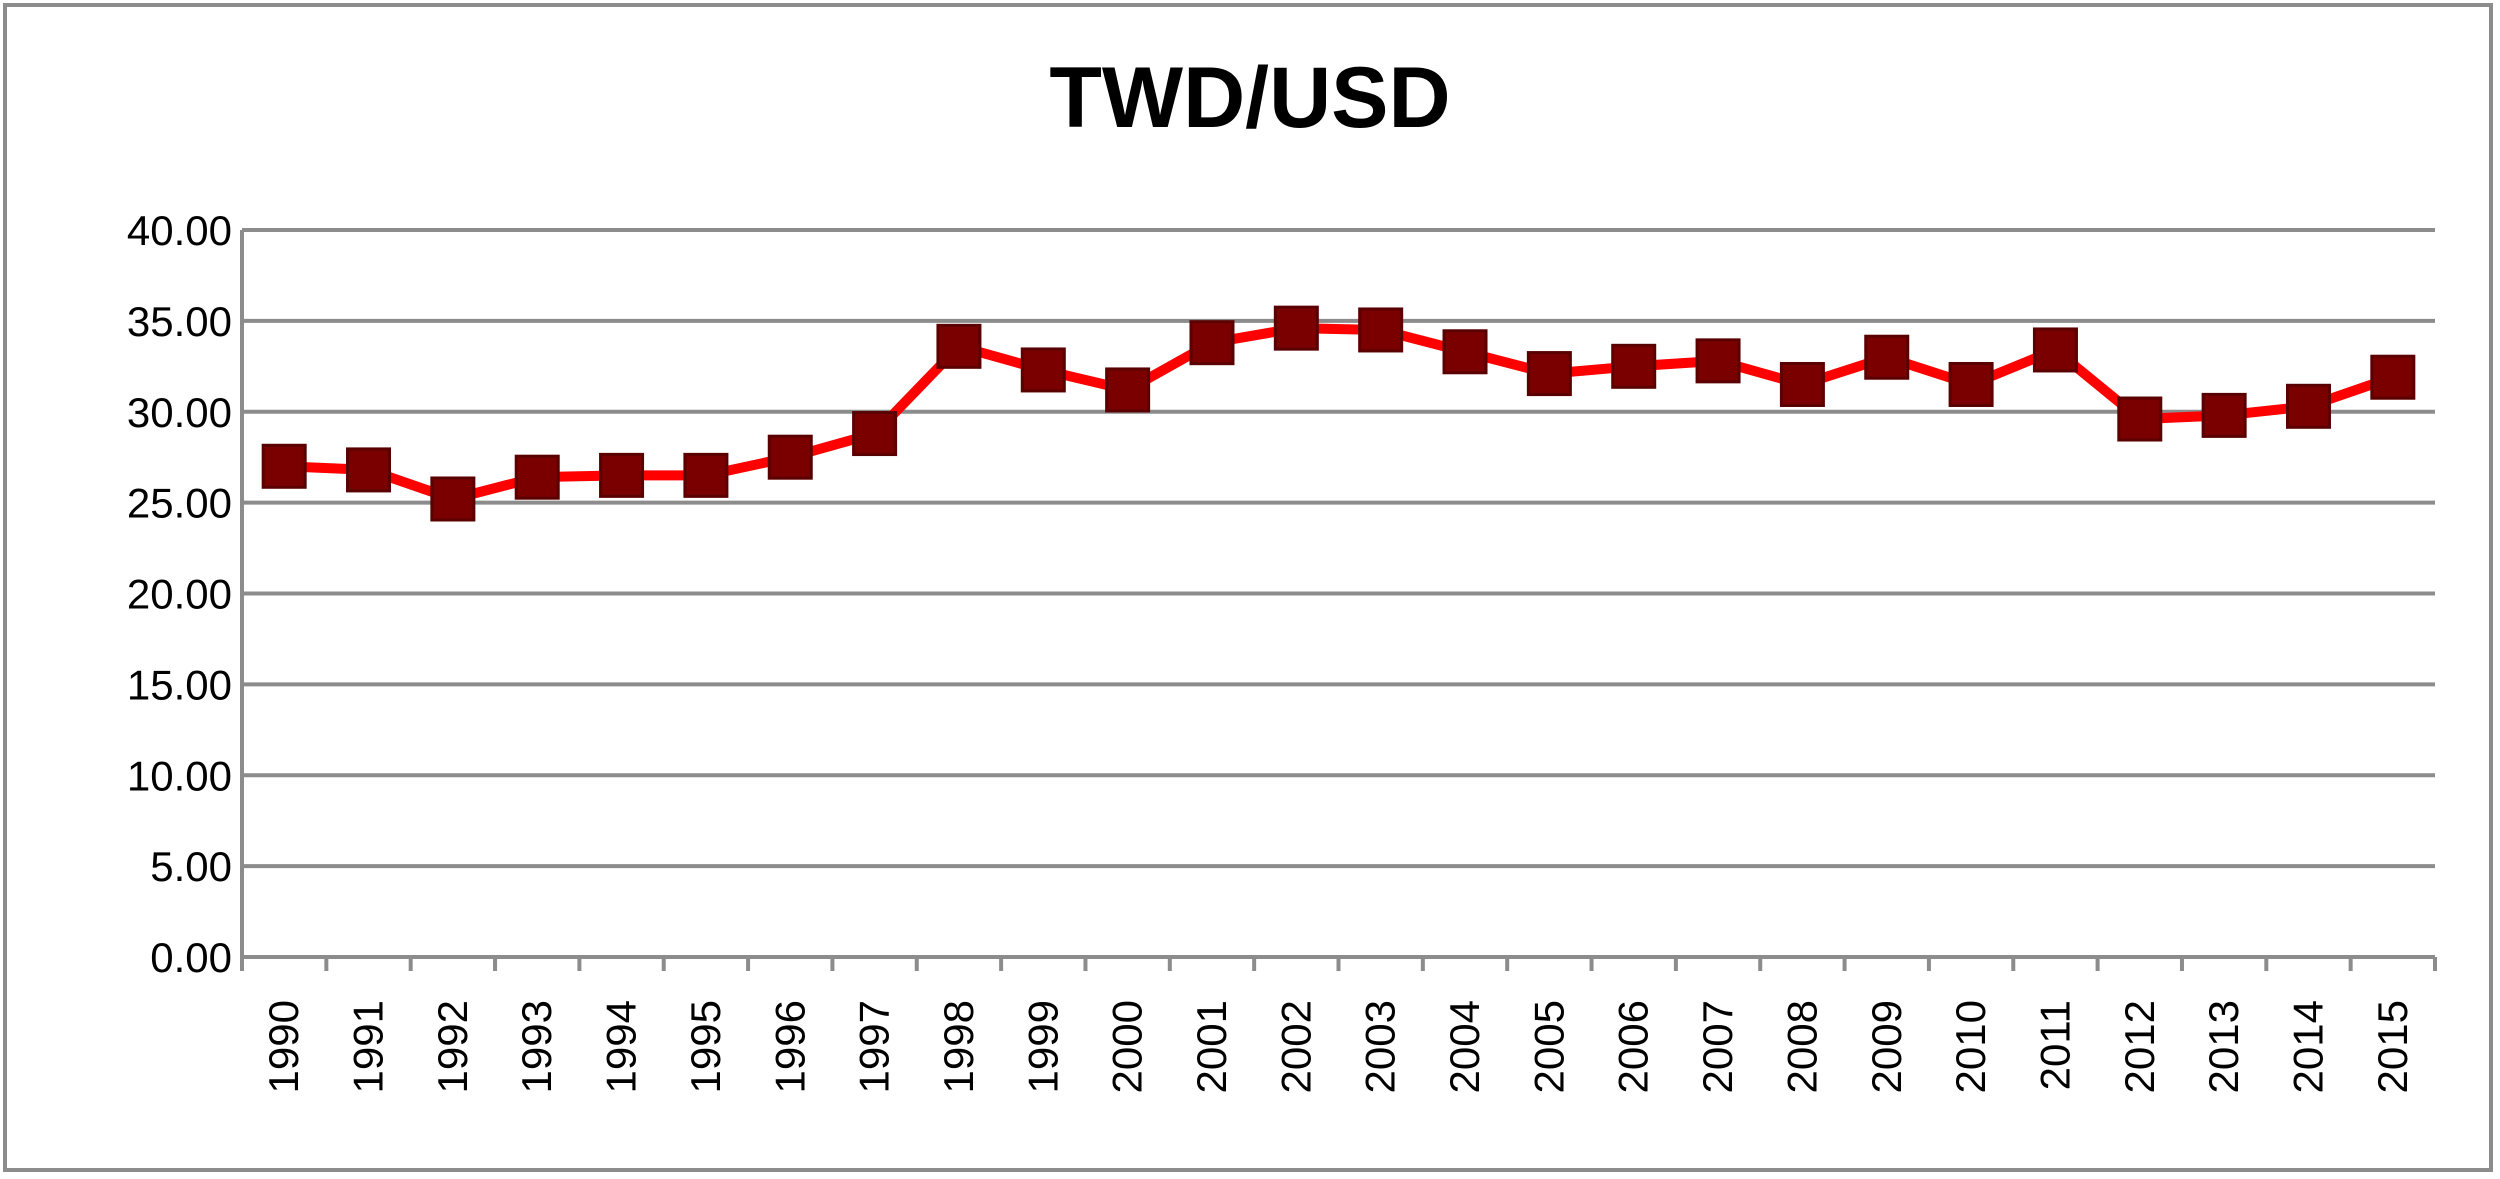  What do you see at coordinates (1886, 1046) in the screenshot?
I see `x-tick-label: 2009` at bounding box center [1886, 1046].